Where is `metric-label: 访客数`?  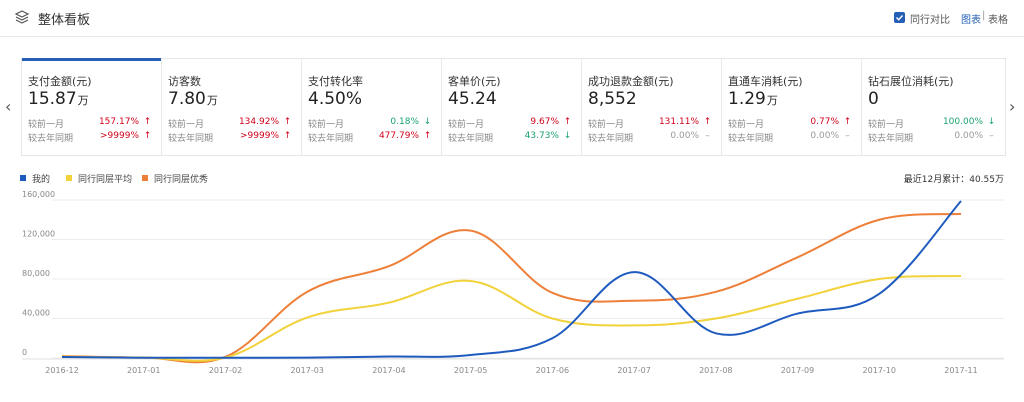 metric-label: 访客数 is located at coordinates (184, 81).